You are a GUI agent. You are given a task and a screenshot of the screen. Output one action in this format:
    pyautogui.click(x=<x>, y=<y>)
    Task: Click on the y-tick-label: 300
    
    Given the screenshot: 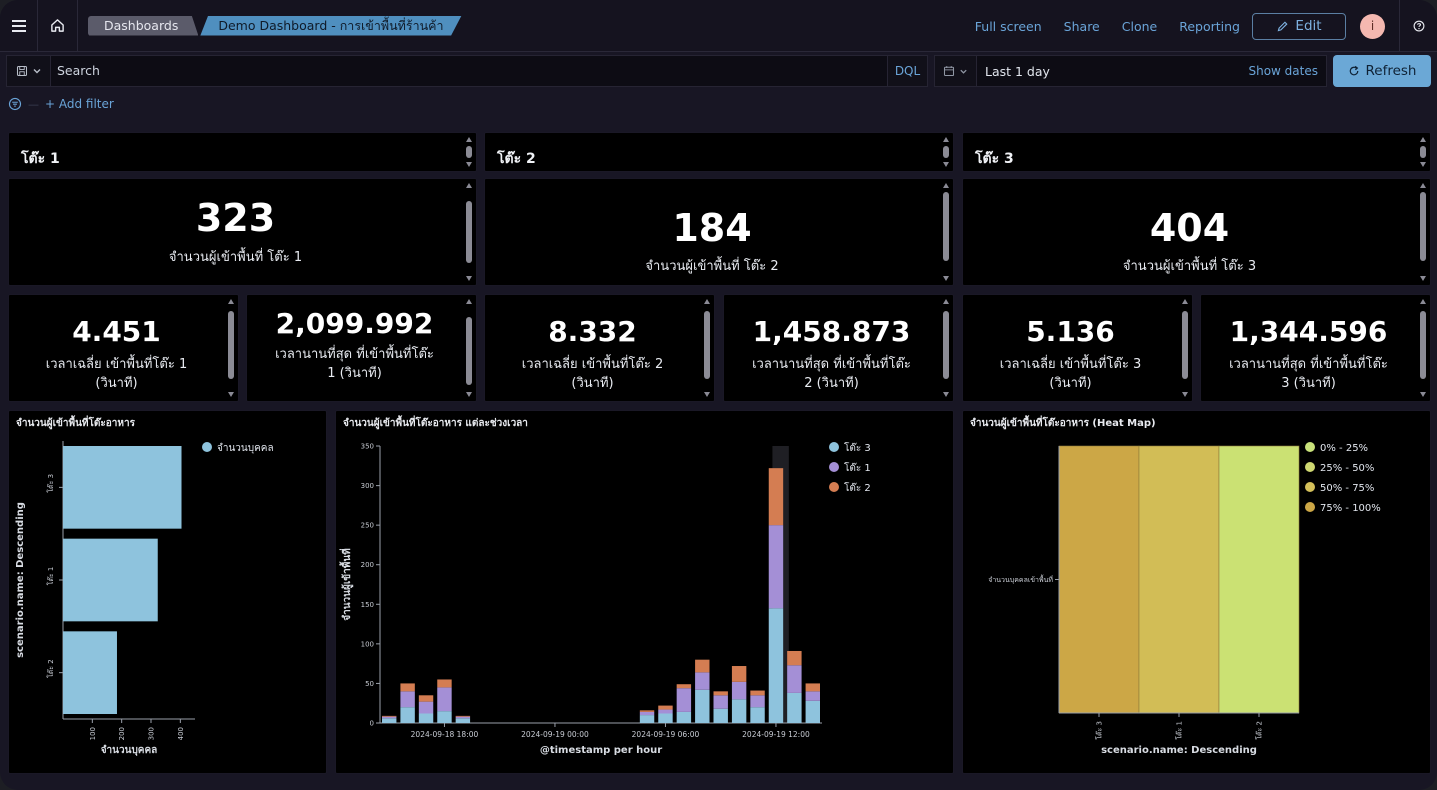 What is the action you would take?
    pyautogui.click(x=367, y=486)
    